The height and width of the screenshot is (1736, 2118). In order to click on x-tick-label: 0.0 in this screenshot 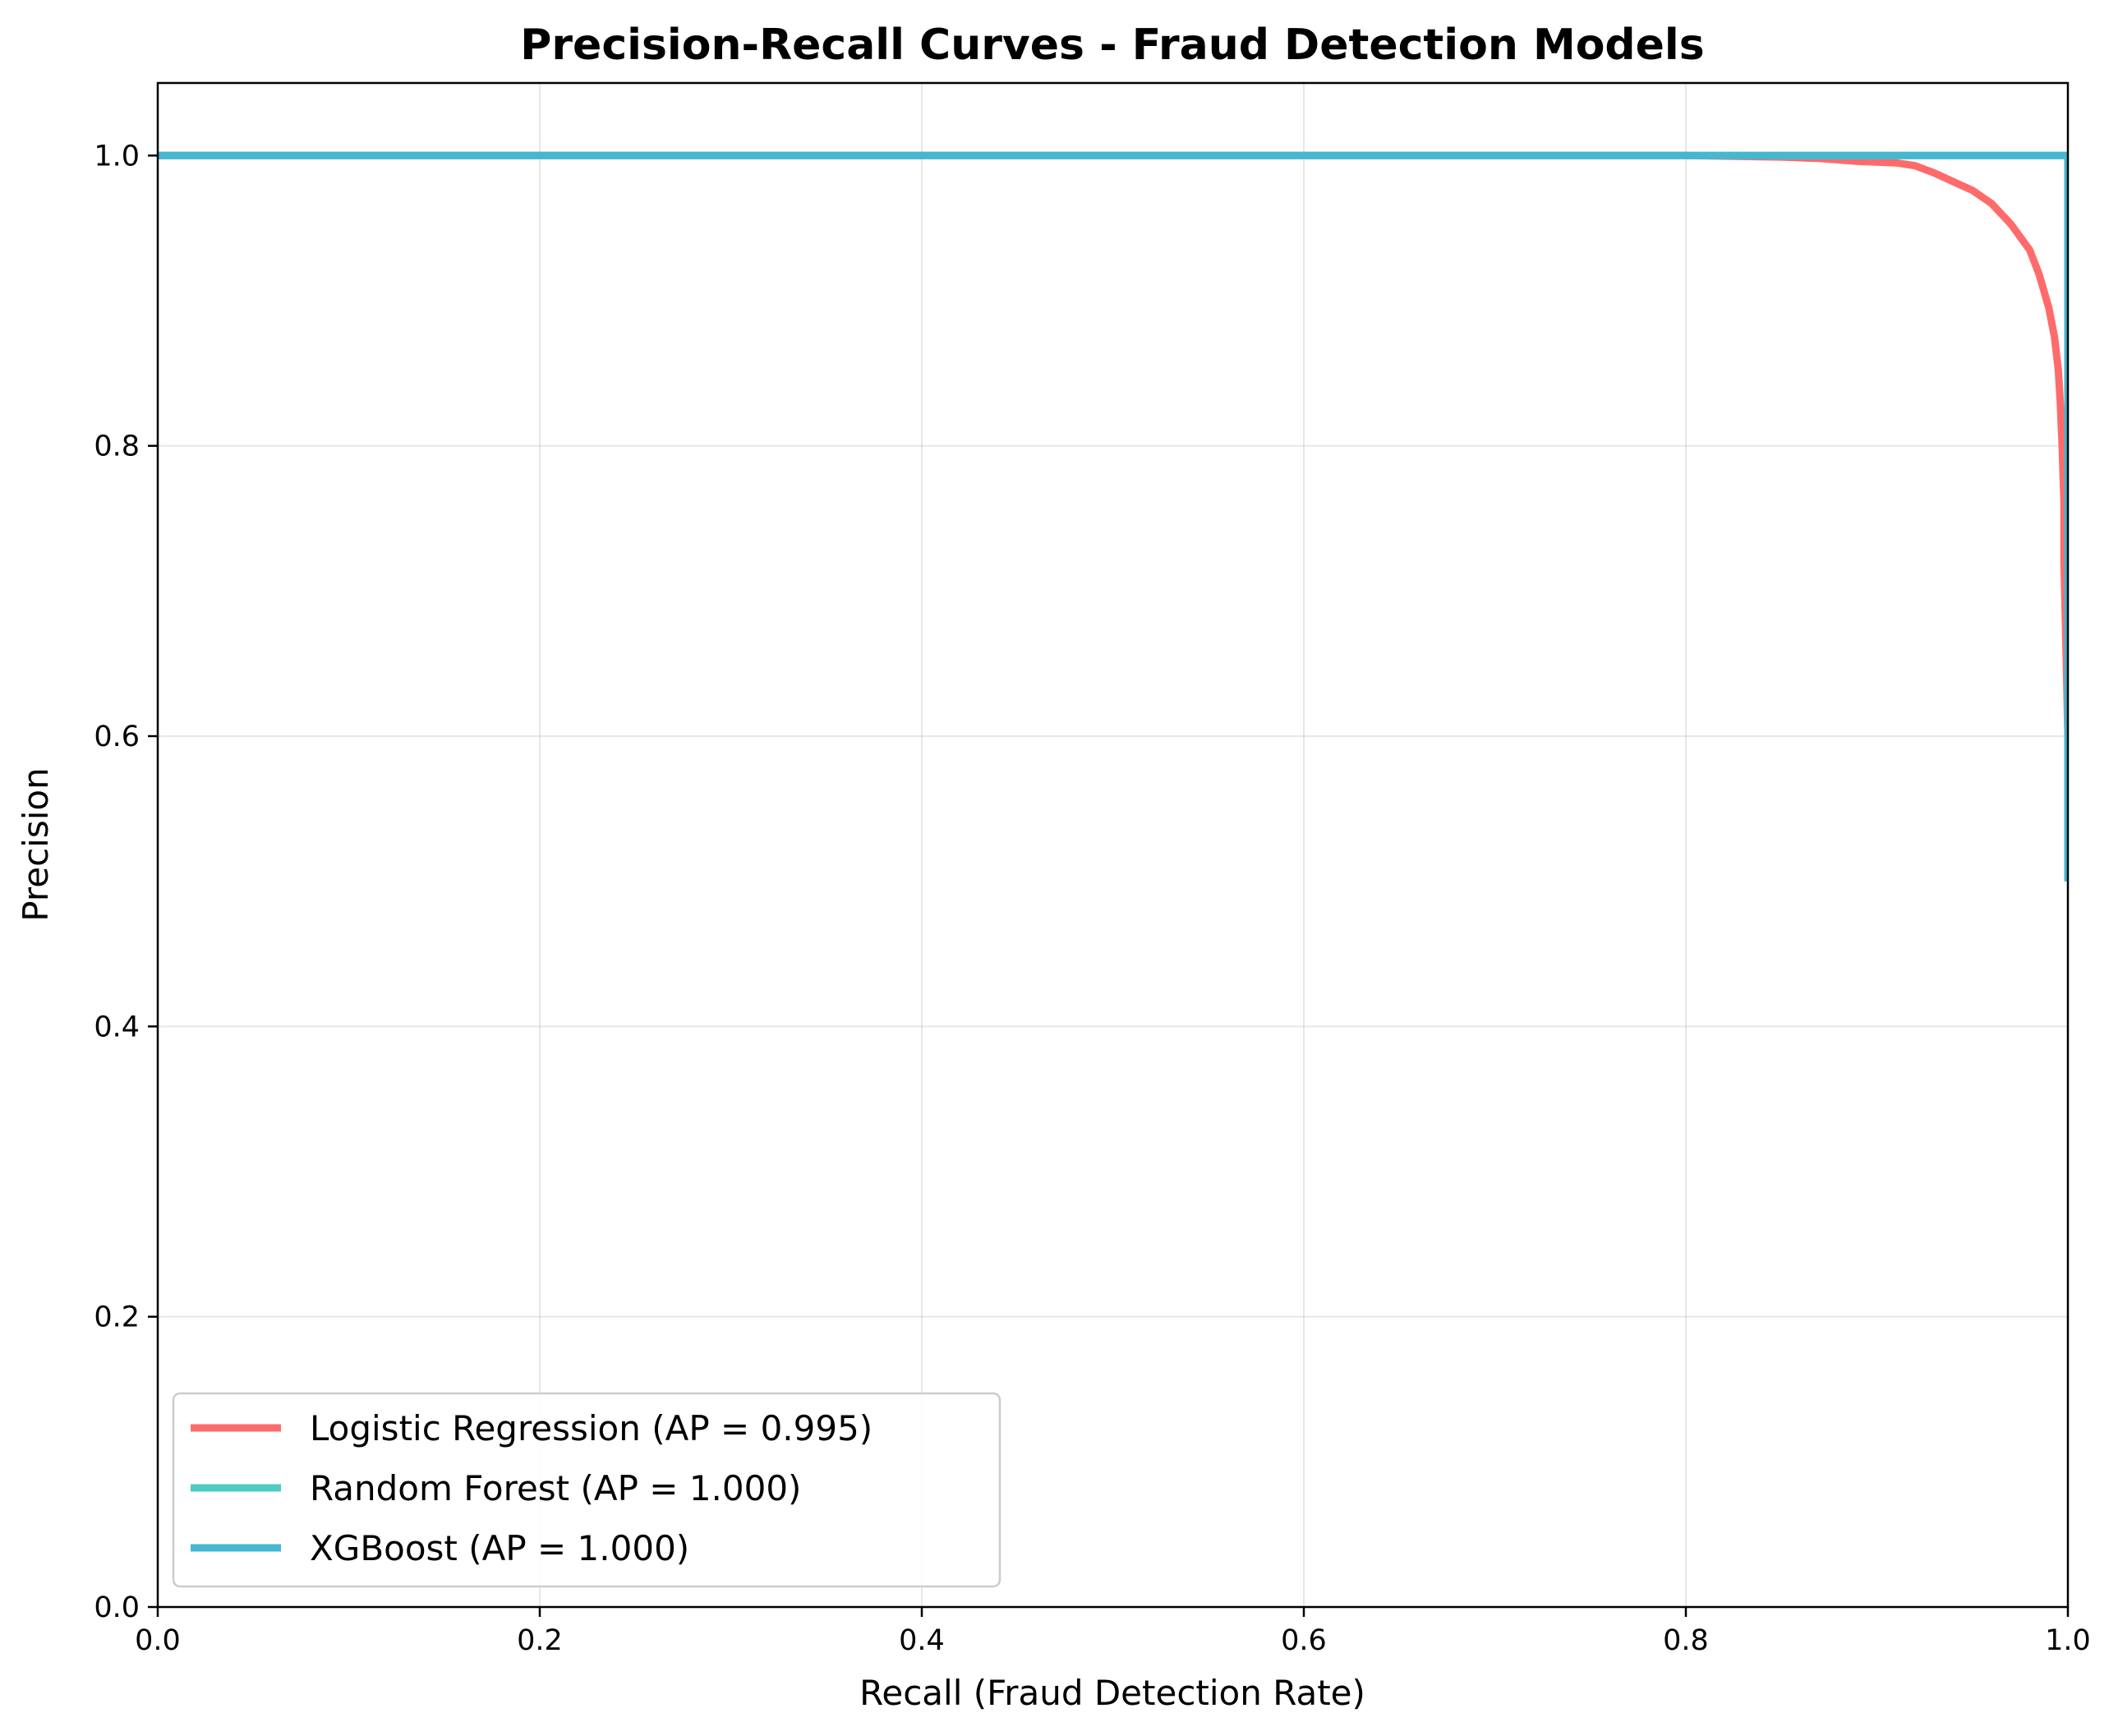, I will do `click(158, 1641)`.